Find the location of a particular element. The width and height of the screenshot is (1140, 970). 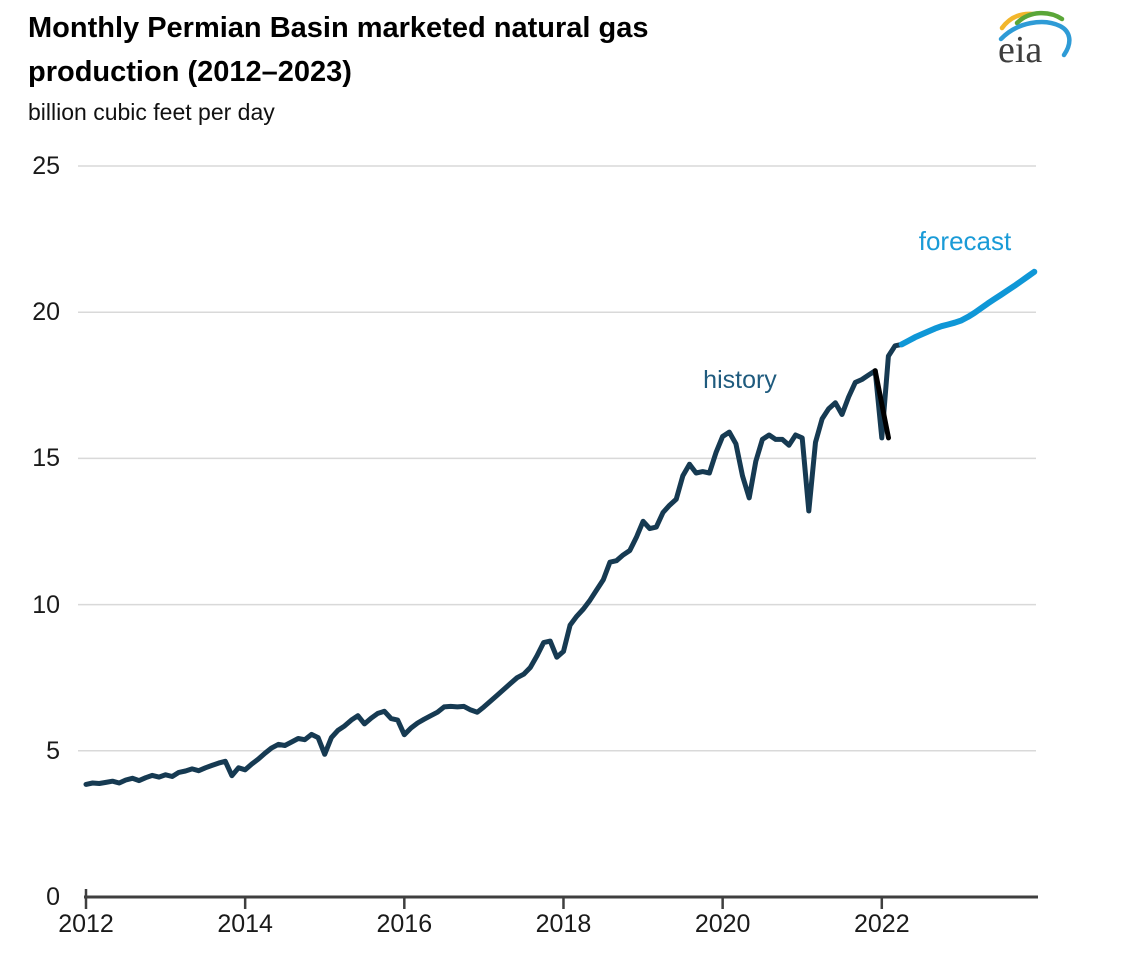

eia-logo-blue-arc is located at coordinates (1035, 38).